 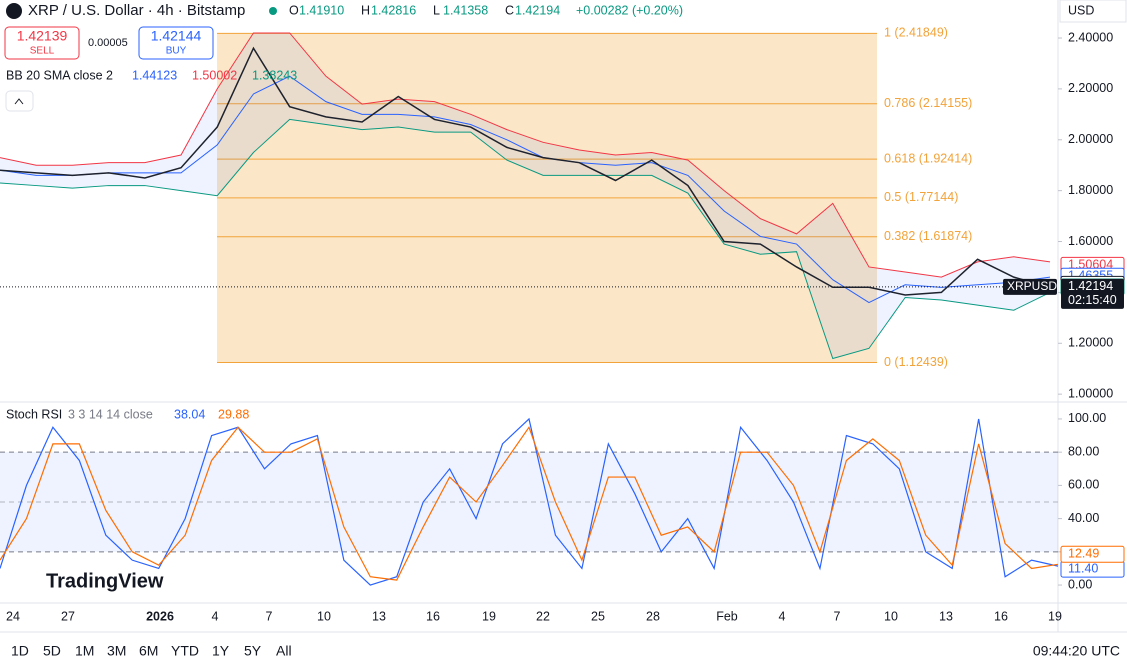 I want to click on collapse-icon, so click(x=19, y=101).